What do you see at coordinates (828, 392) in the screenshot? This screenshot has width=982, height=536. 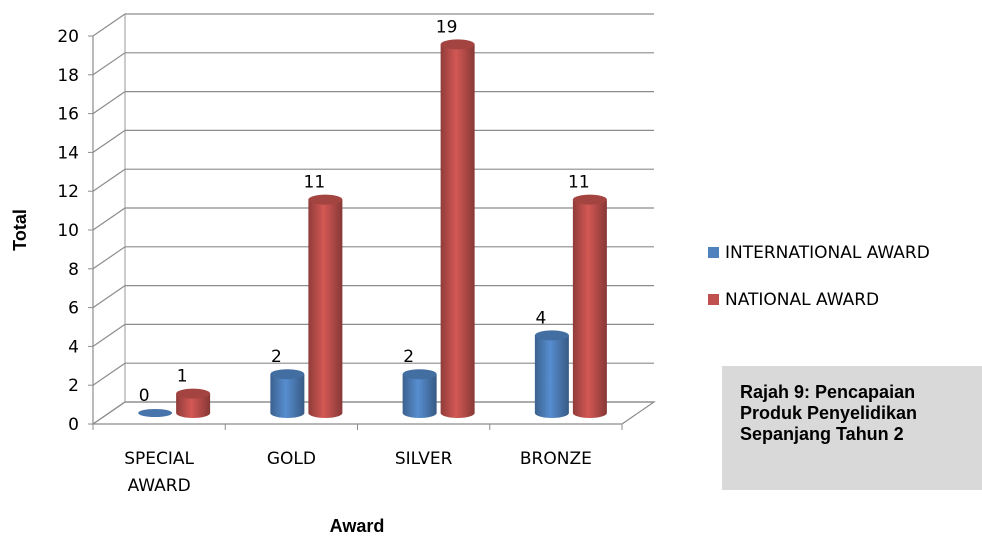 I see `caption-line-1: Rajah 9: Pencapaian` at bounding box center [828, 392].